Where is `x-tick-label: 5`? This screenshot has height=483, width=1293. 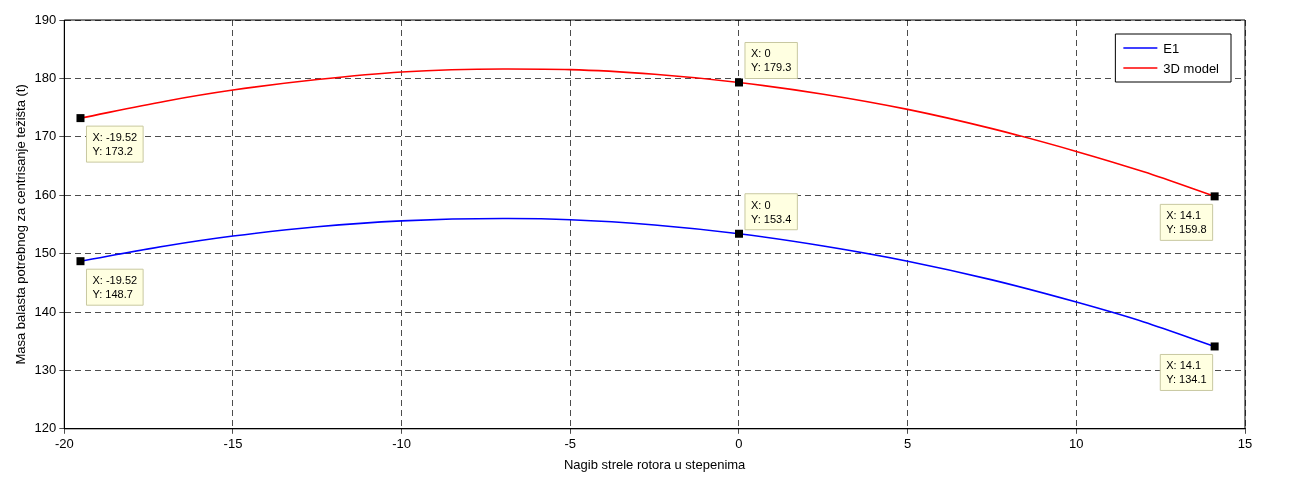
x-tick-label: 5 is located at coordinates (908, 444).